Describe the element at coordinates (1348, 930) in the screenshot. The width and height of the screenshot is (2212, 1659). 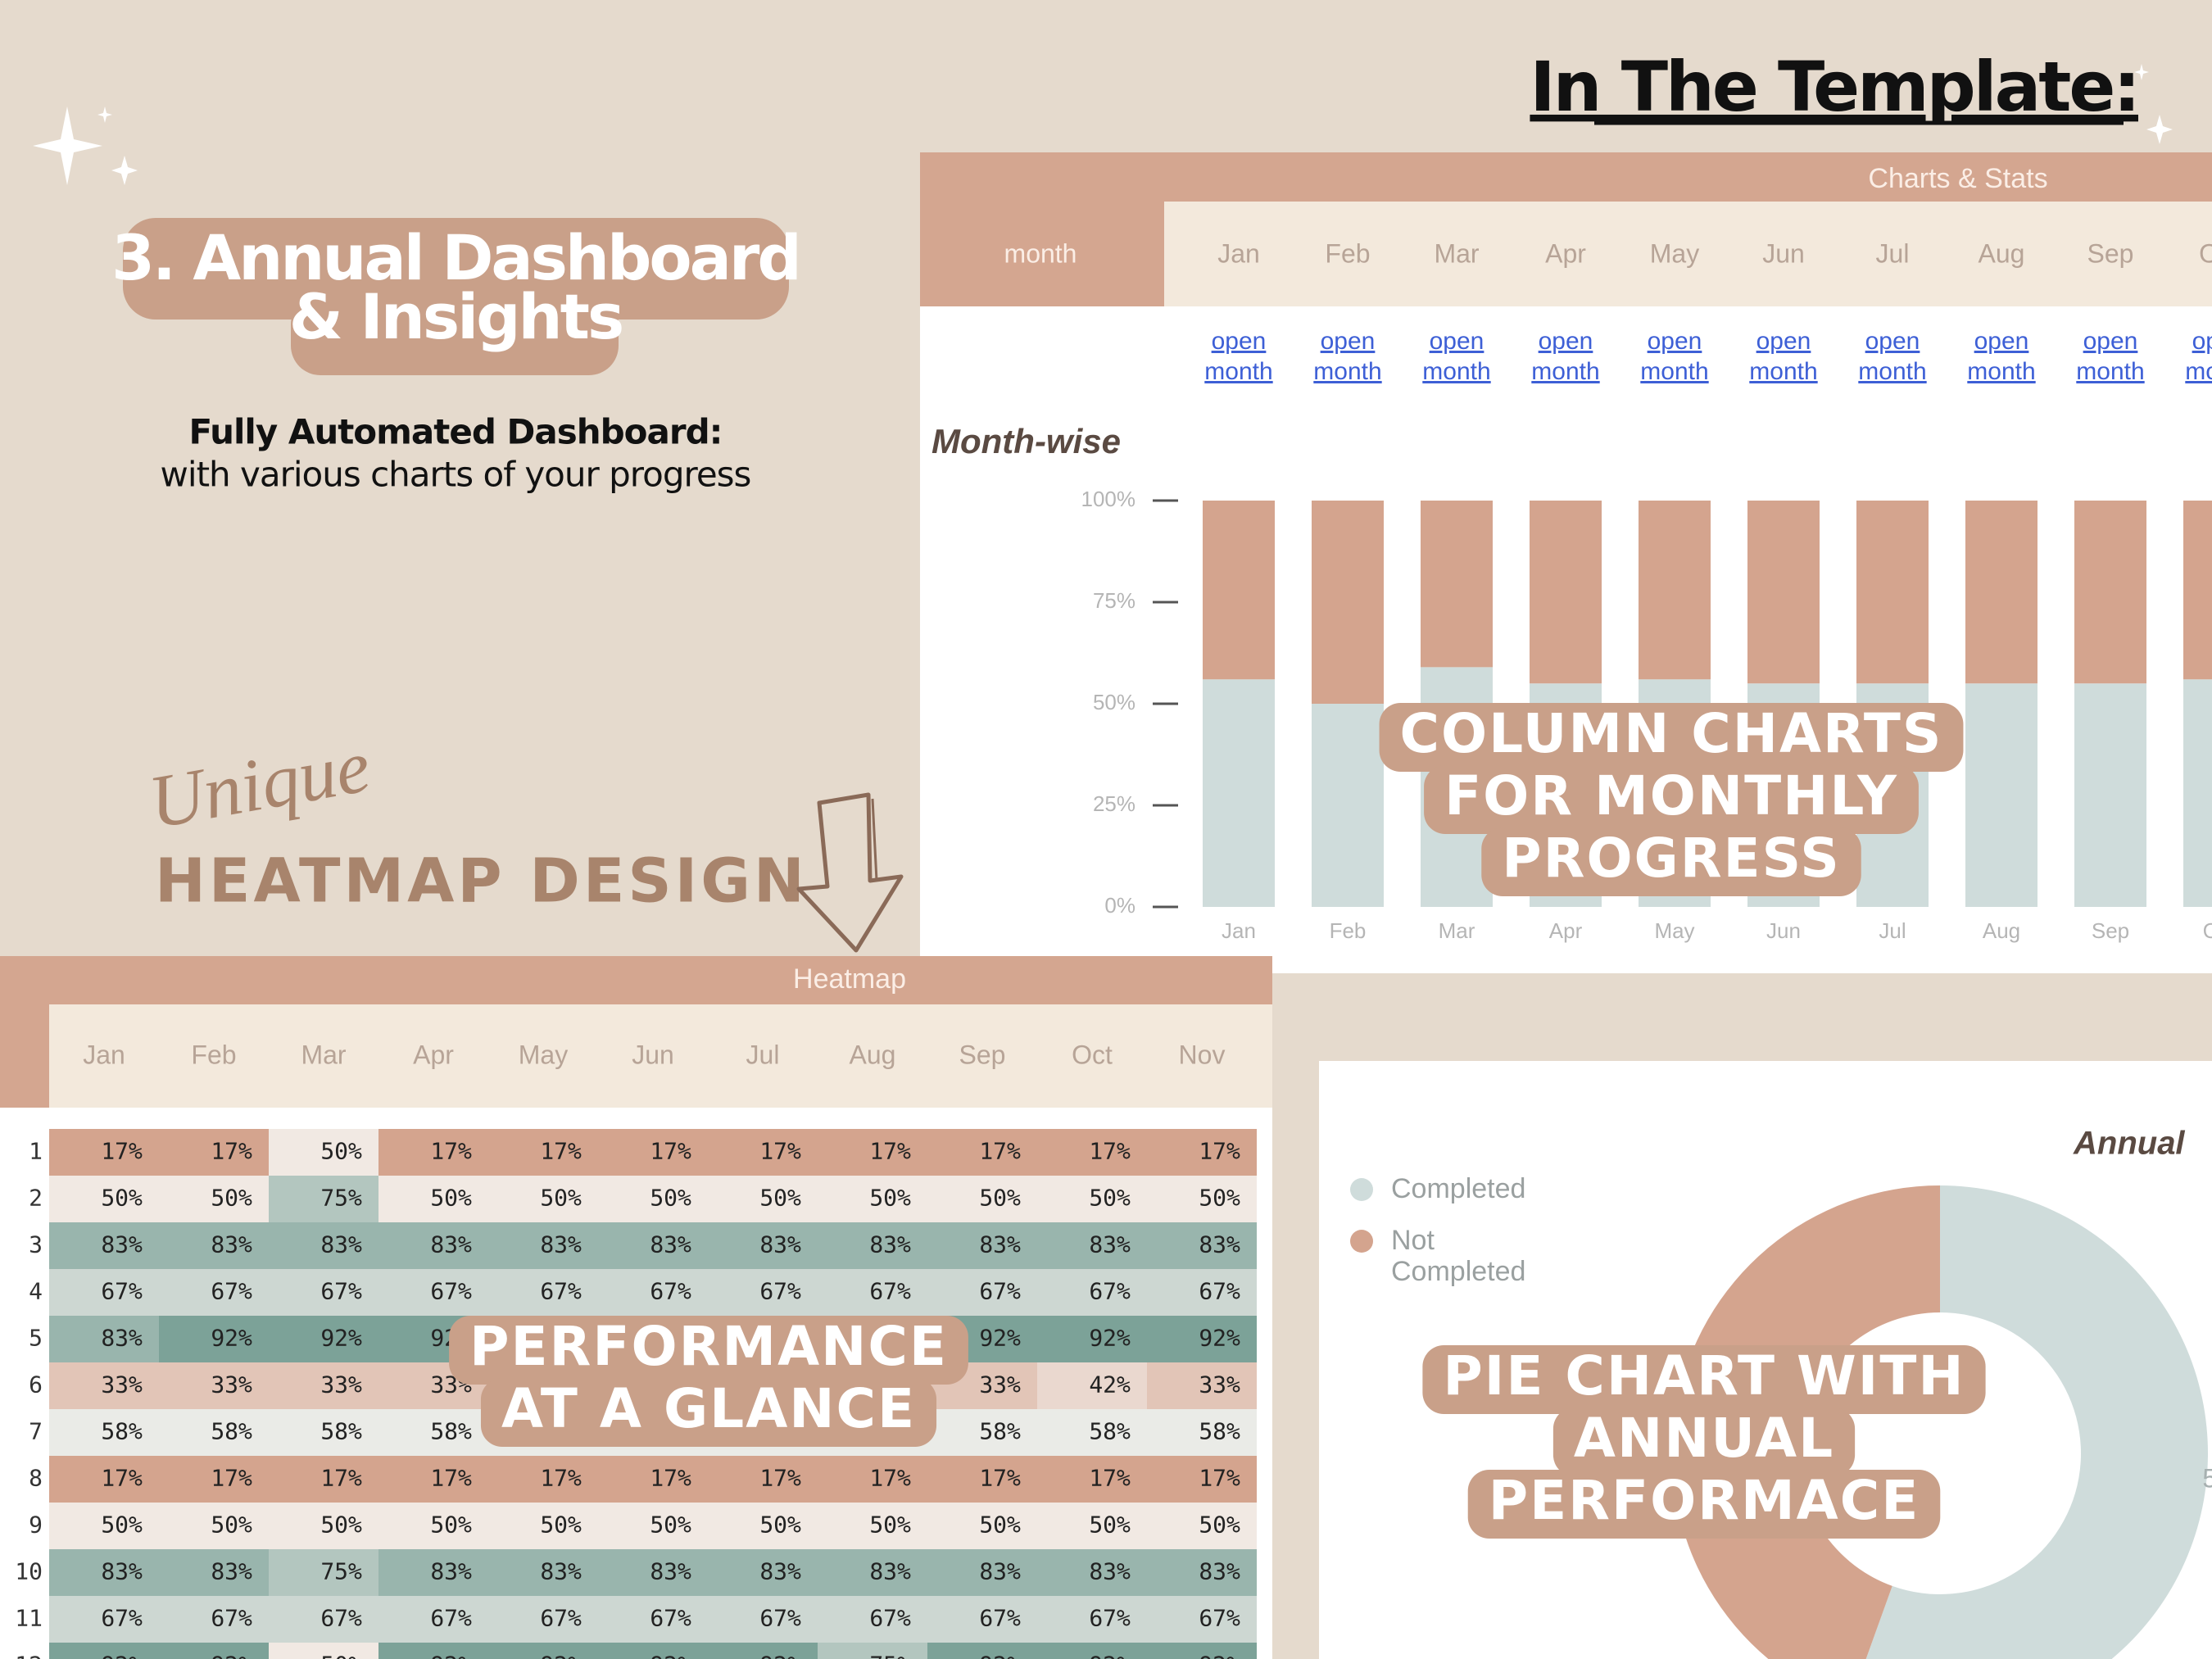
I see `x-tick-label: Feb` at that location.